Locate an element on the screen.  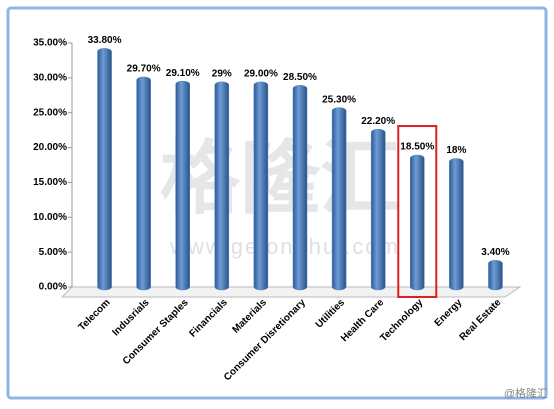
value-label: 18.50% is located at coordinates (417, 147).